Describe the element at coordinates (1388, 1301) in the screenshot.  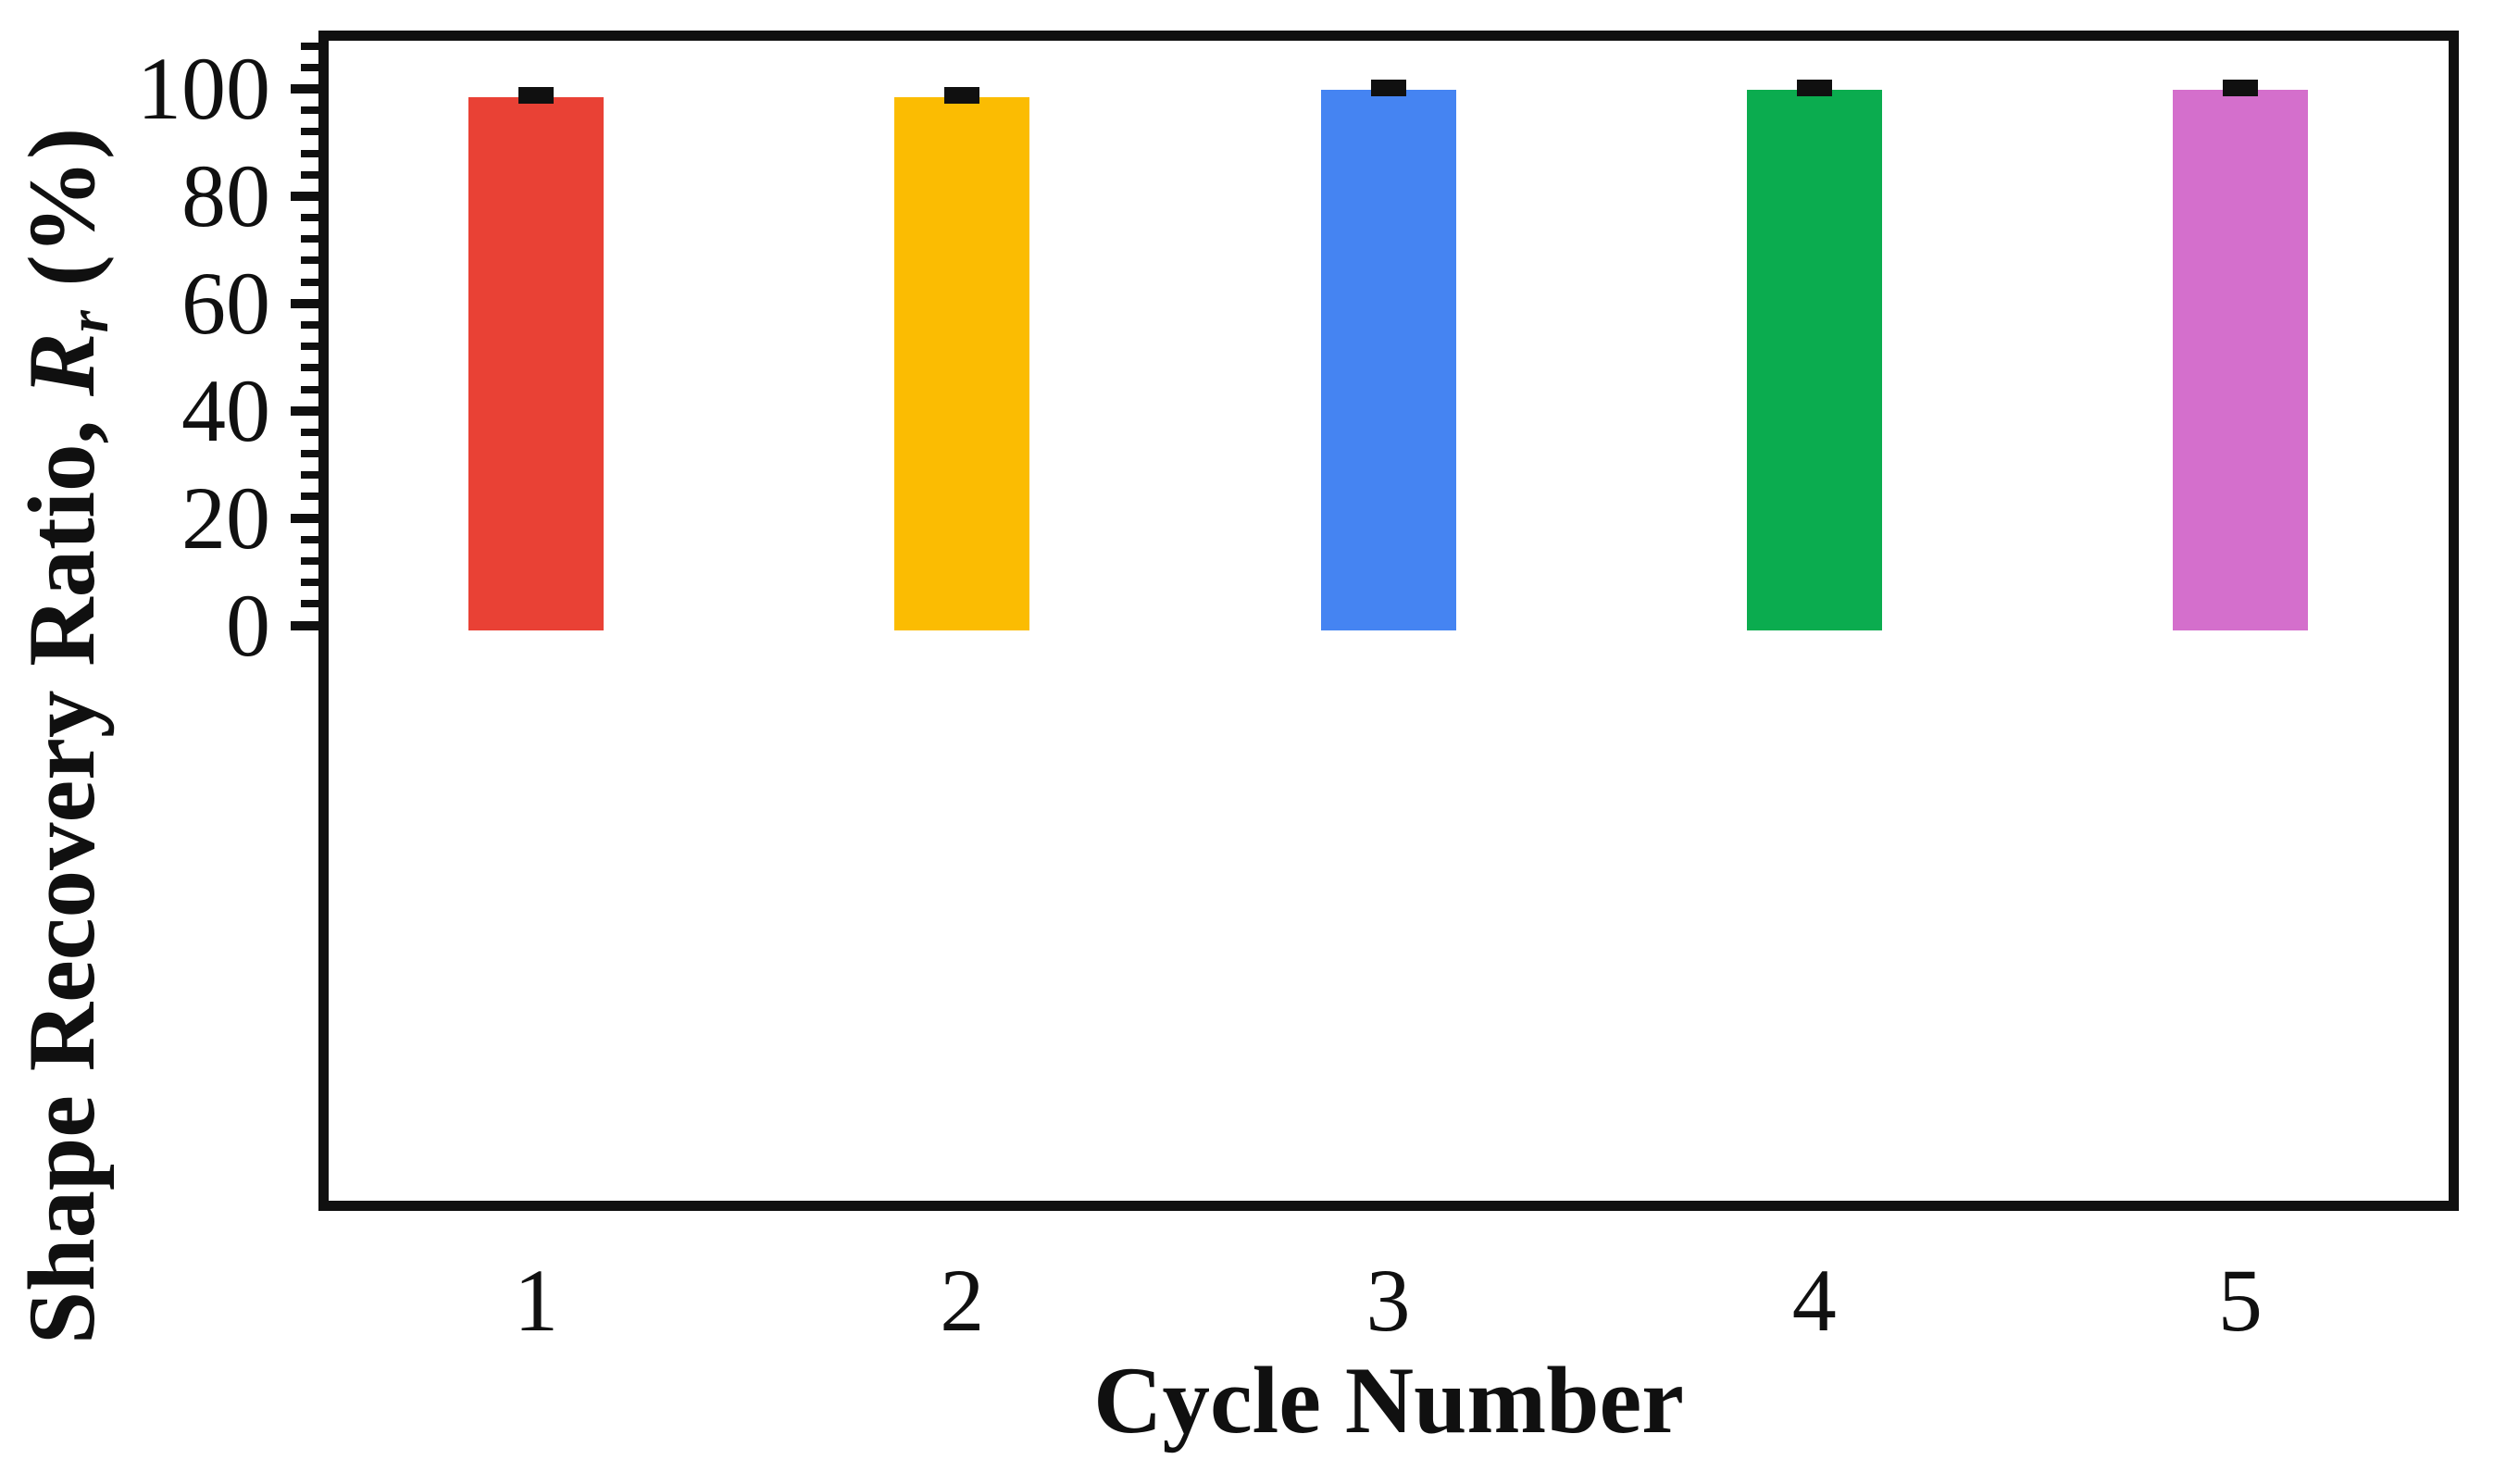
I see `x-axis-tick-label: 3` at that location.